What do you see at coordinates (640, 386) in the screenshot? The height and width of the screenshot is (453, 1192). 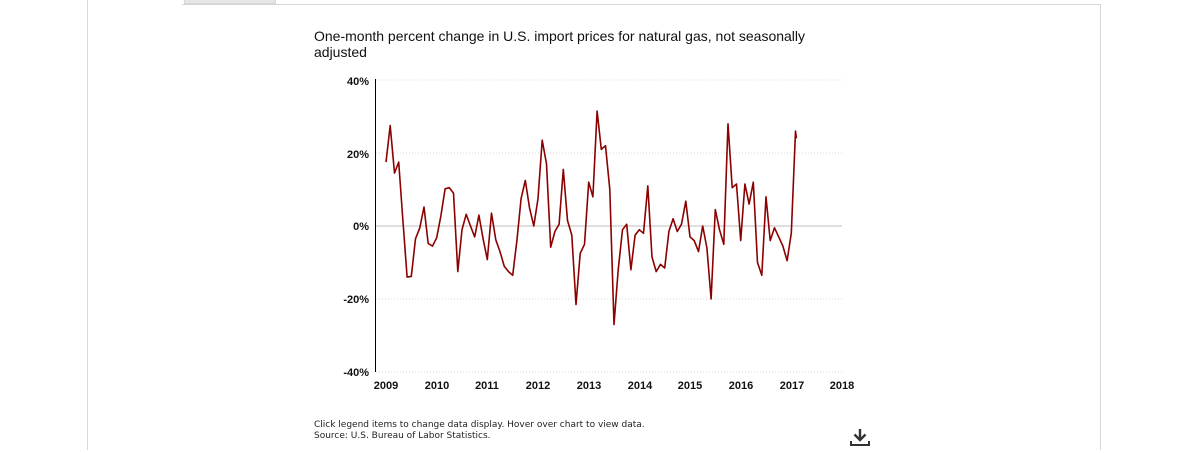 I see `x-tick-label: 2014` at bounding box center [640, 386].